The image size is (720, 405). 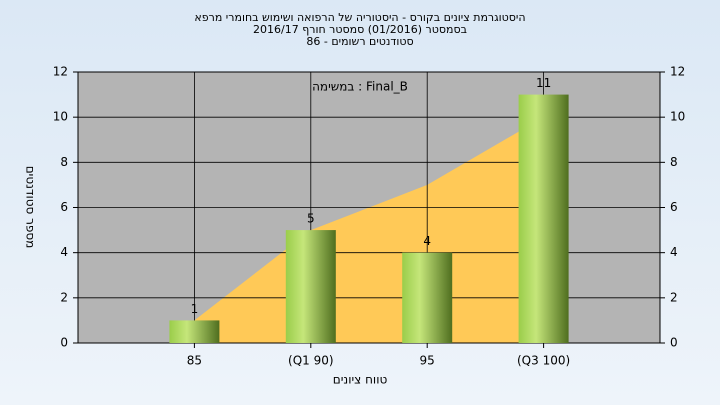 I want to click on y2-tick-label: 2, so click(x=674, y=297).